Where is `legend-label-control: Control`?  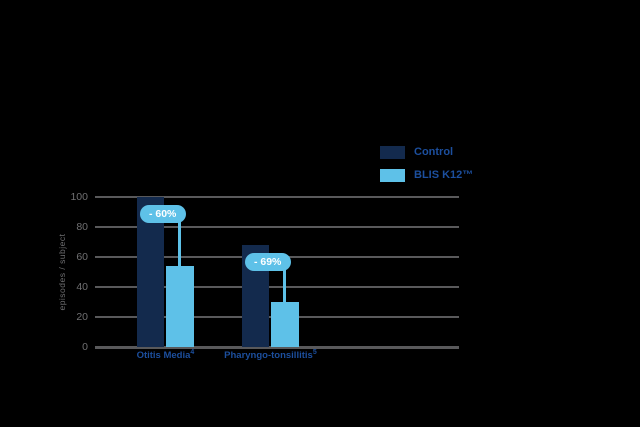 legend-label-control: Control is located at coordinates (434, 152).